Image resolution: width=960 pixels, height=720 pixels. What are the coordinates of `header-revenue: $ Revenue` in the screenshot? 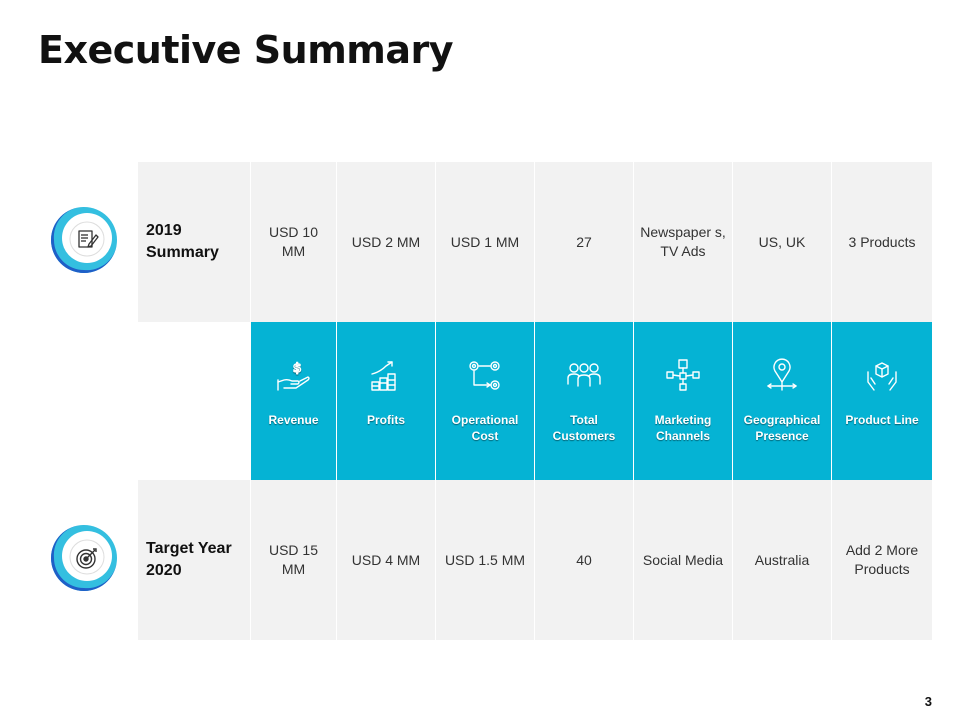 It's located at (293, 401).